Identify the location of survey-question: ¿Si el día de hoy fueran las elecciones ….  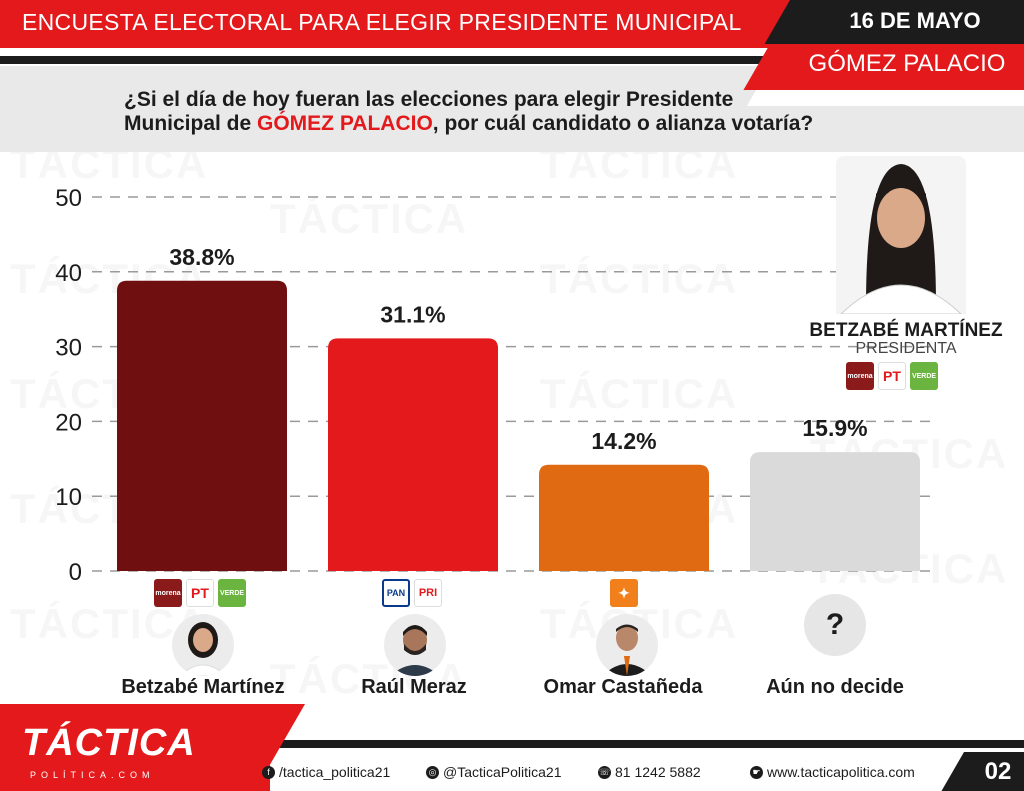
(484, 112).